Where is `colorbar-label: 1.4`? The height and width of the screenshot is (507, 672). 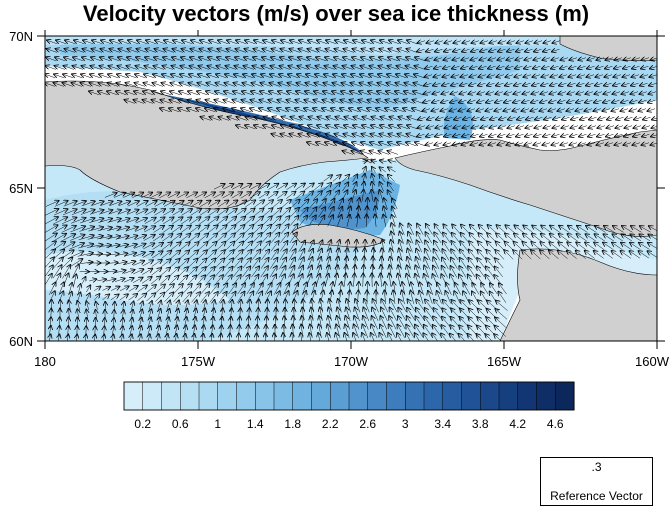 colorbar-label: 1.4 is located at coordinates (255, 424).